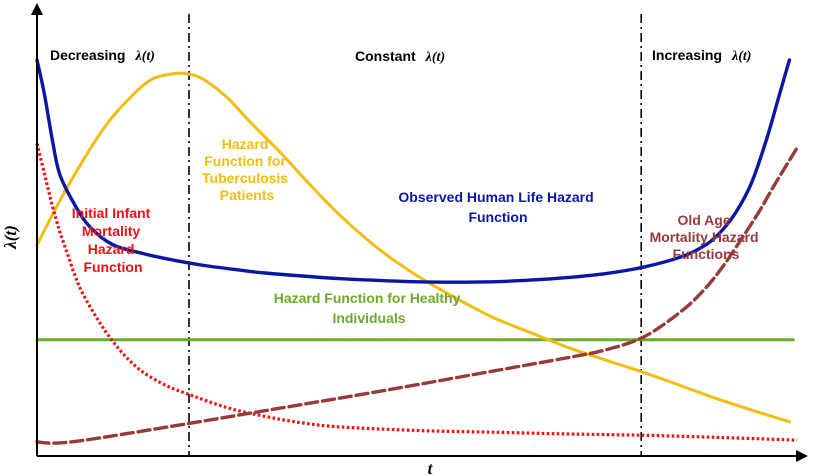  I want to click on y-axis-arrow, so click(37, 9).